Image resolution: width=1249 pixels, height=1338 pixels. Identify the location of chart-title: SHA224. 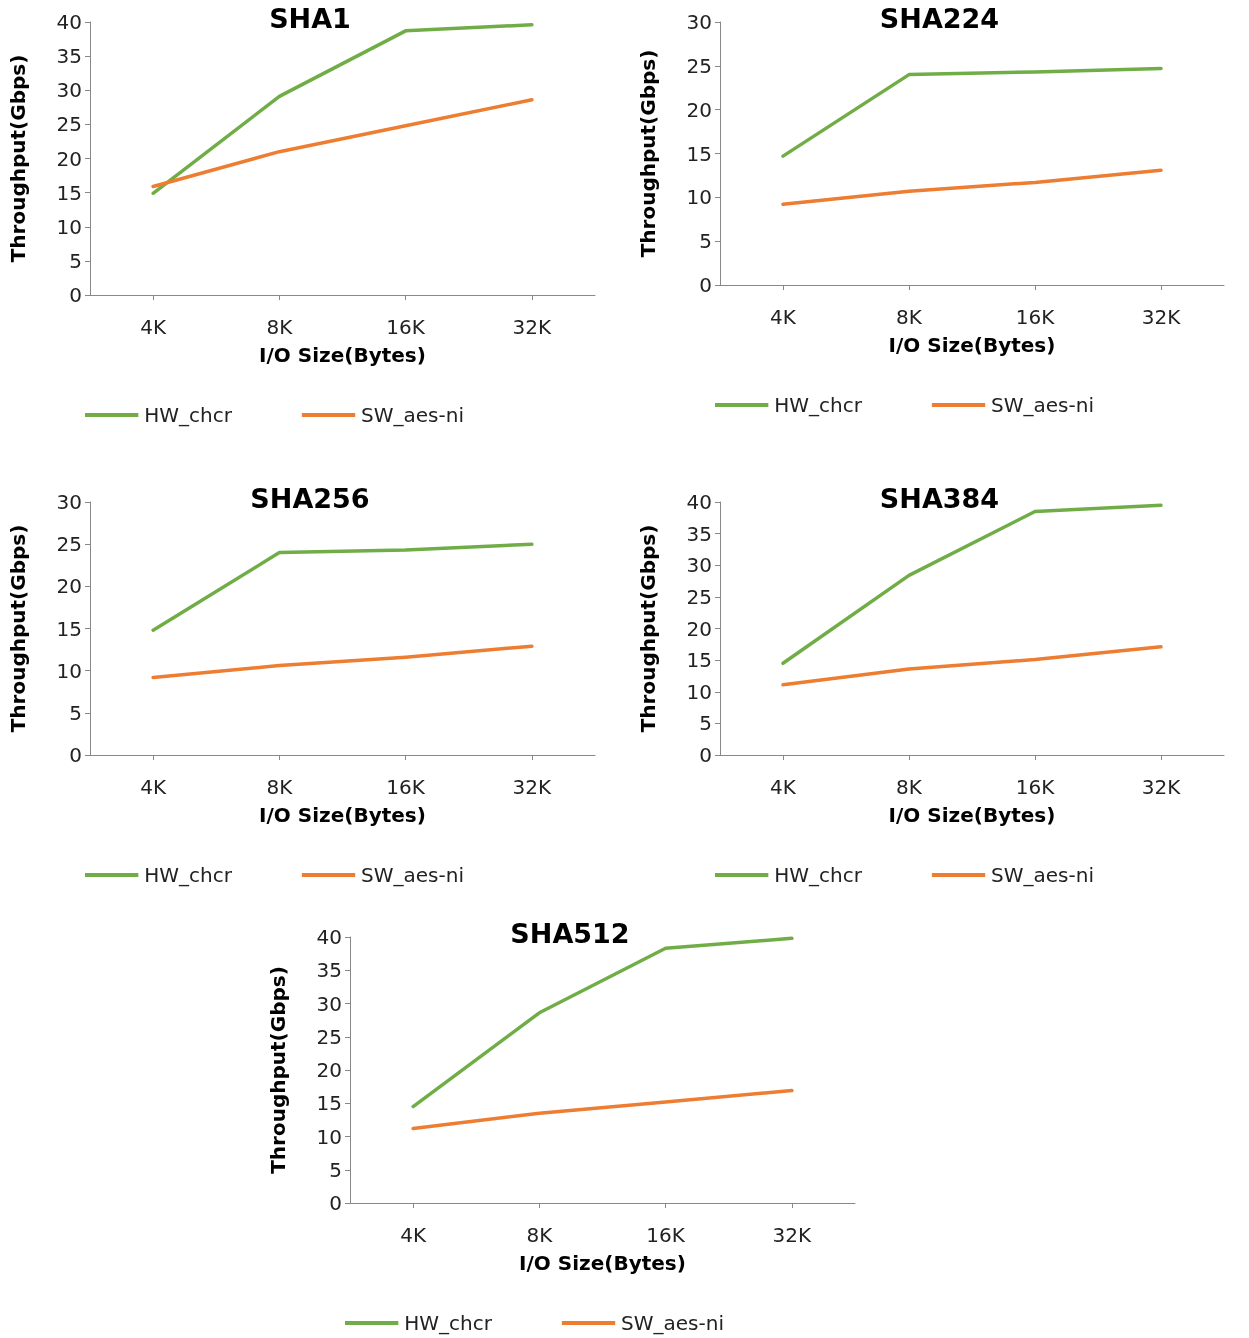
(939, 18).